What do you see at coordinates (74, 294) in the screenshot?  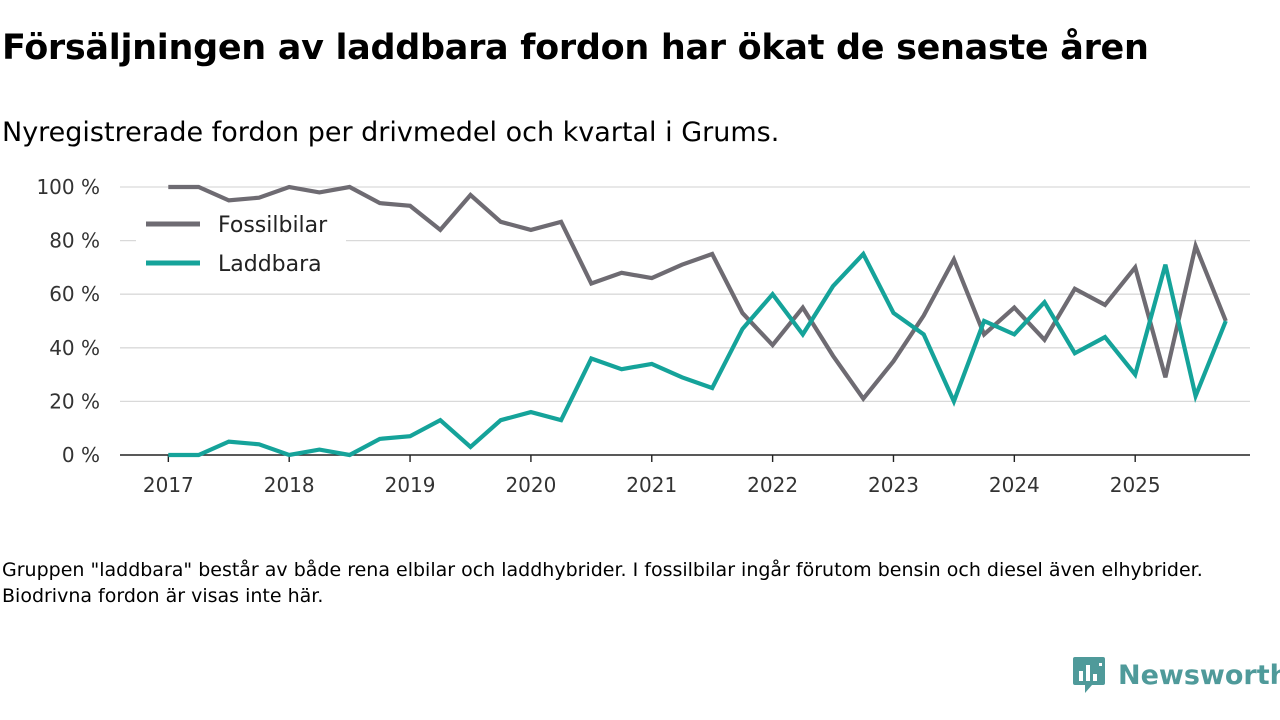 I see `y-tick-label: 60 %` at bounding box center [74, 294].